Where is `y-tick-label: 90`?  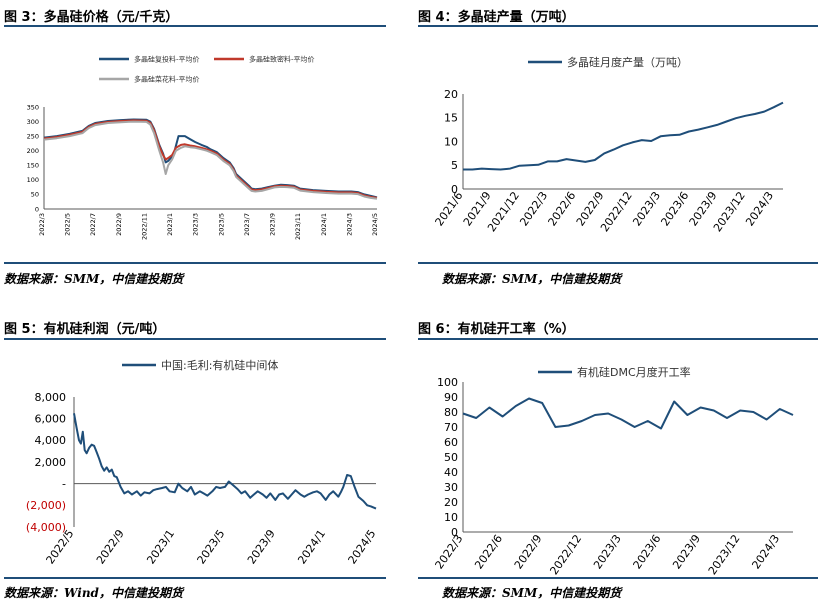
y-tick-label: 90 is located at coordinates (451, 397).